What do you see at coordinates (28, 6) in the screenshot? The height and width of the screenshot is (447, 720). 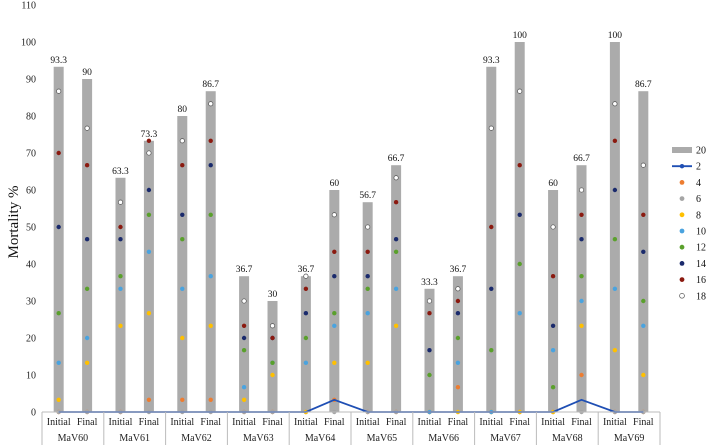 I see `y-tick-label: 110` at bounding box center [28, 6].